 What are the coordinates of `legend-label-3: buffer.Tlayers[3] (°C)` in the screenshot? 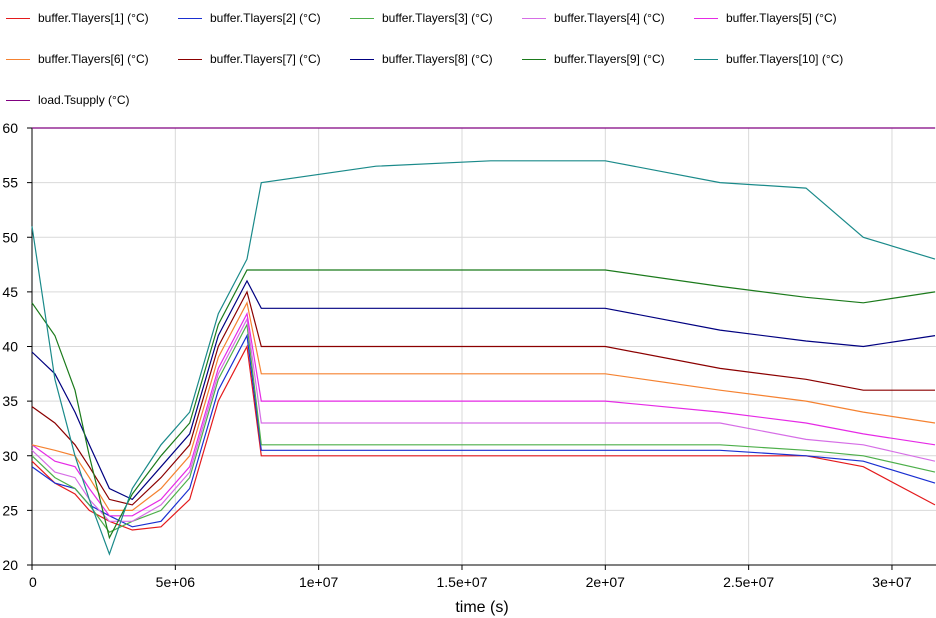 It's located at (437, 18).